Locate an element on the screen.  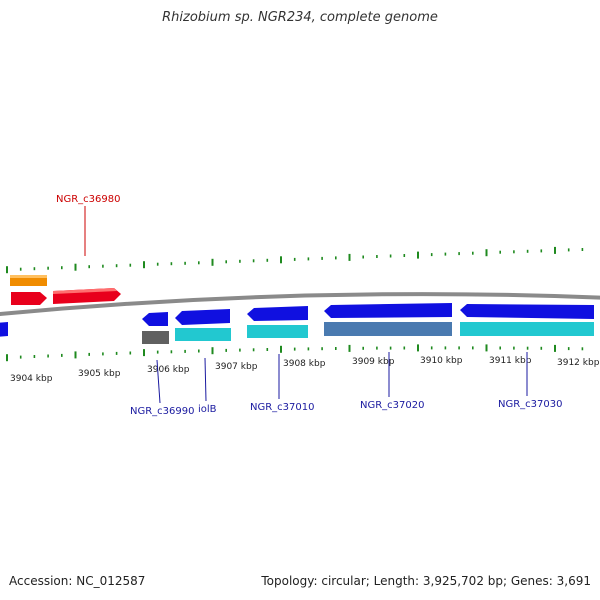
map-title: Rhizobium sp. NGR234, complete genome is located at coordinates (300, 17).